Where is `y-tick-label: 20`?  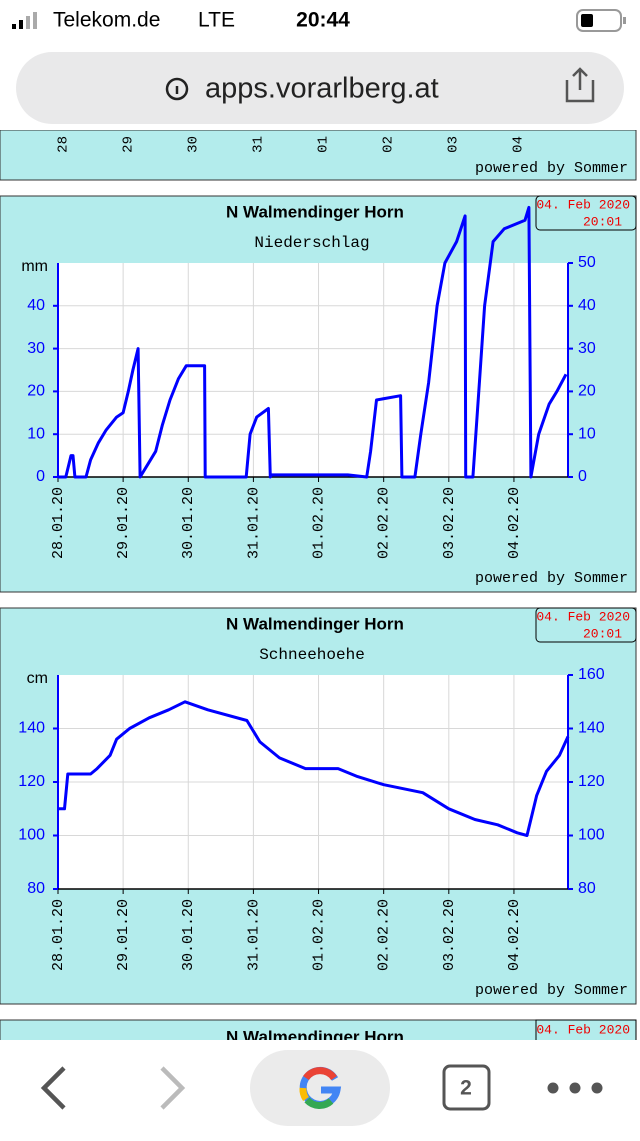
y-tick-label: 20 is located at coordinates (36, 391).